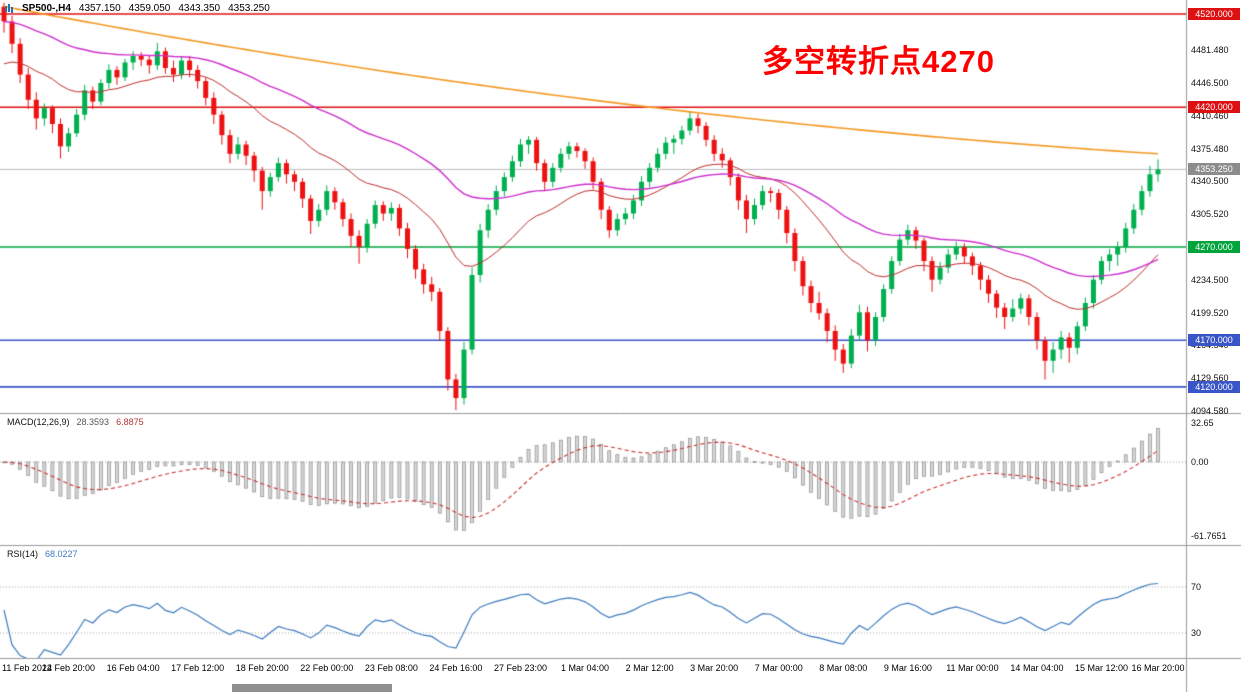 The width and height of the screenshot is (1241, 692). I want to click on time-axis-label: 8 Mar 08:00, so click(843, 668).